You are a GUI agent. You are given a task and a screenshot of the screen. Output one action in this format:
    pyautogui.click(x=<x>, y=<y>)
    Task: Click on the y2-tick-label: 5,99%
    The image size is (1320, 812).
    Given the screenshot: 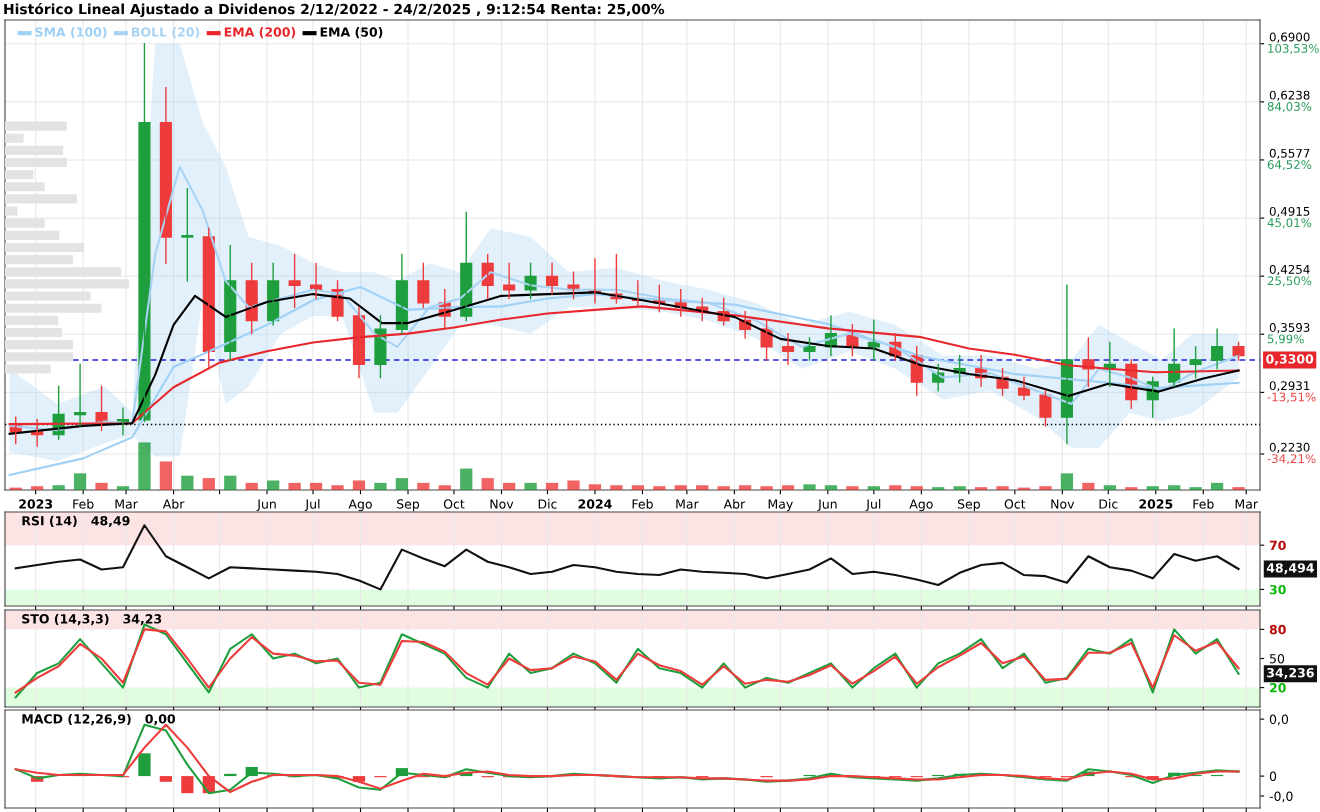 What is the action you would take?
    pyautogui.click(x=1285, y=339)
    